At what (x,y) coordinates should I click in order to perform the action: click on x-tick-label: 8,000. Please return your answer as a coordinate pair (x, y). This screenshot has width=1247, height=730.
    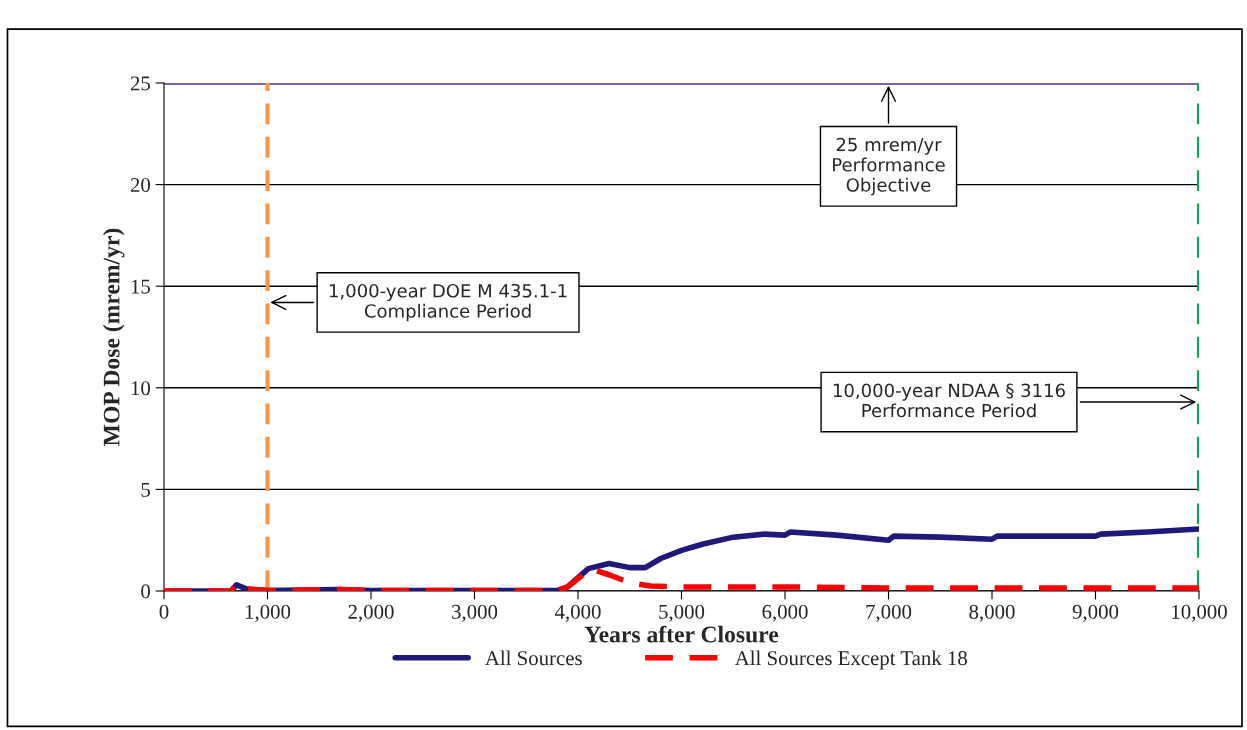
    Looking at the image, I should click on (992, 613).